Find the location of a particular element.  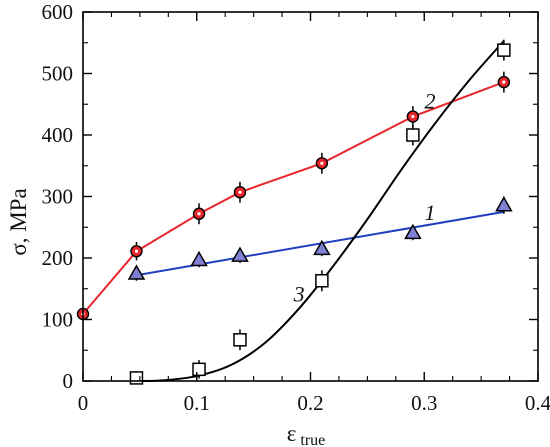

x-tick-label: 0.4 is located at coordinates (537, 403).